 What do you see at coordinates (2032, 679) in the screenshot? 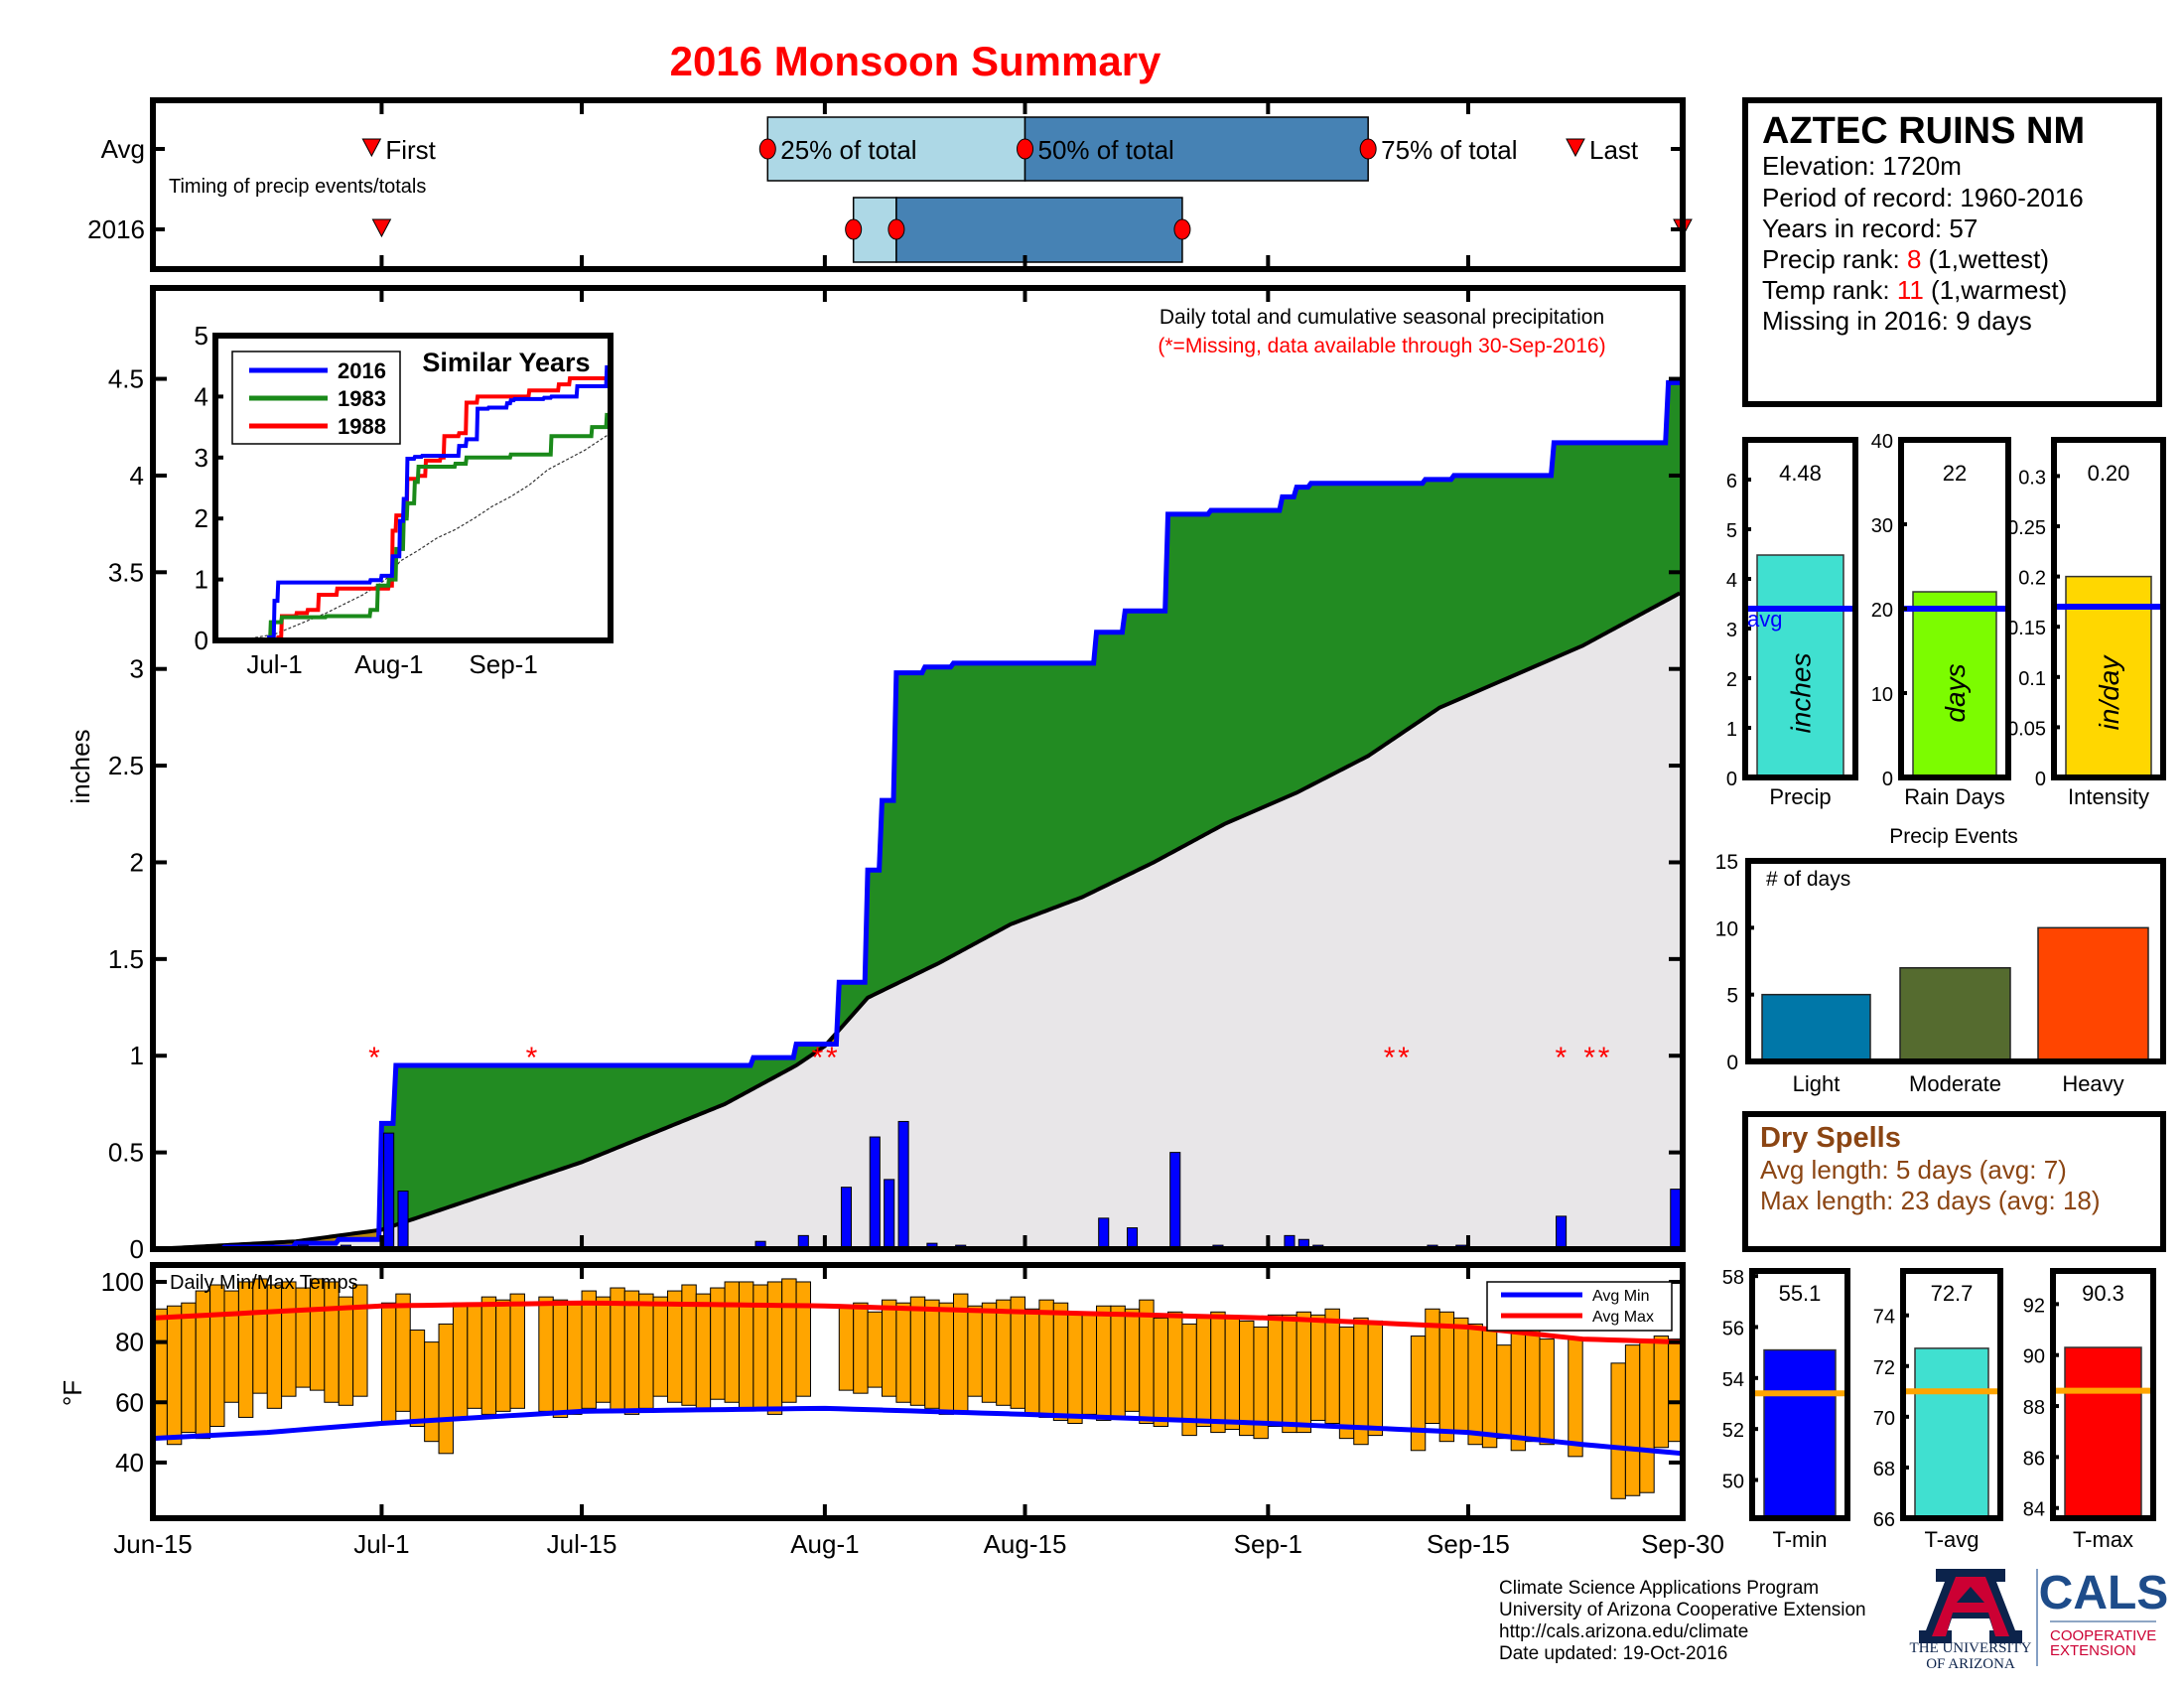
I see `gauge-y-tick-label: 0.1` at bounding box center [2032, 679].